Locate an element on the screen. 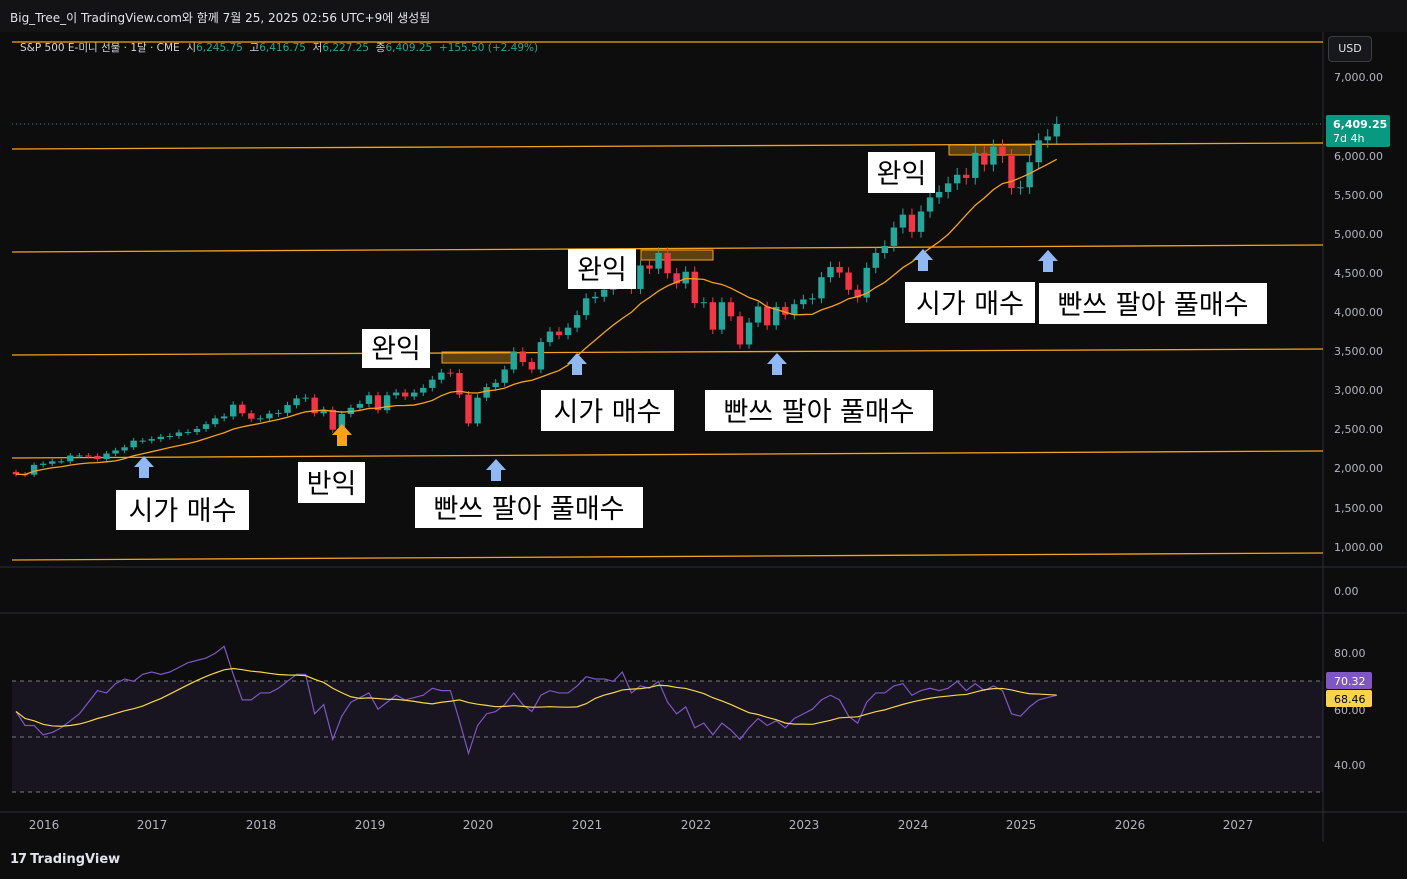  rsi-ma-badge is located at coordinates (1349, 698).